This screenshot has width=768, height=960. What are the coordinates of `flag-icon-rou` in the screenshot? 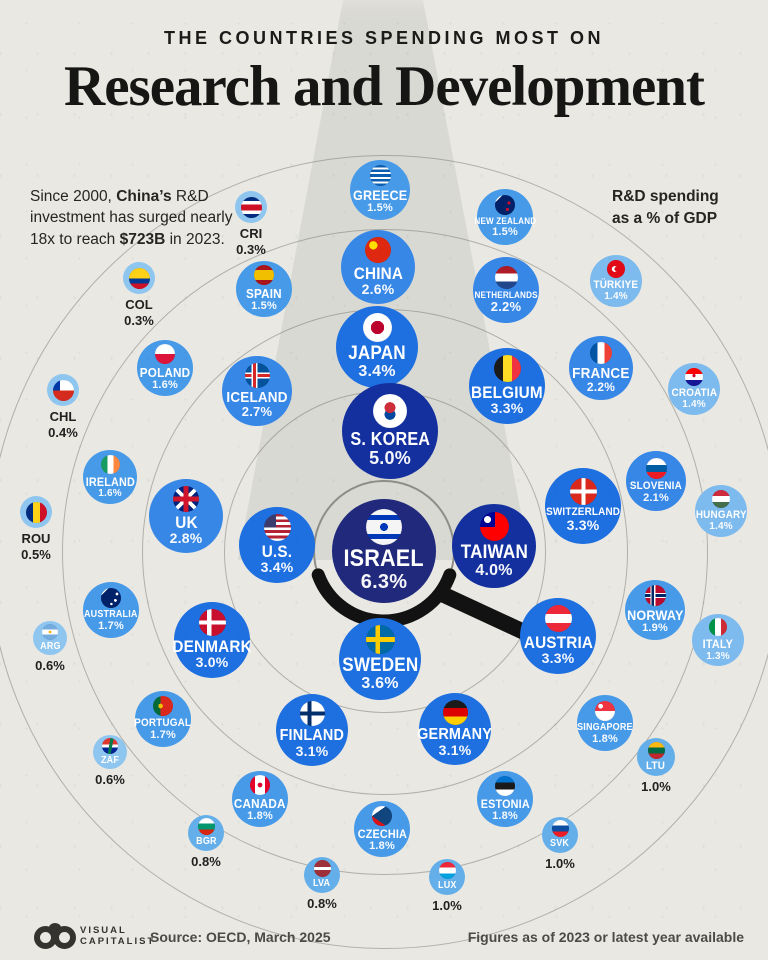 It's located at (36, 512).